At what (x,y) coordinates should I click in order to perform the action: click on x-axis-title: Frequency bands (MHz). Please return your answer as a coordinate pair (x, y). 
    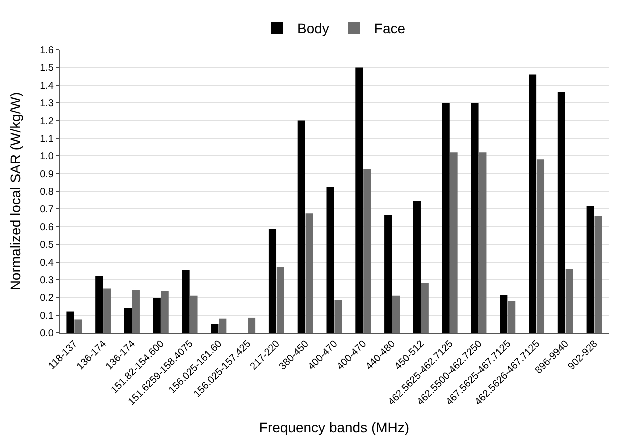
    Looking at the image, I should click on (334, 427).